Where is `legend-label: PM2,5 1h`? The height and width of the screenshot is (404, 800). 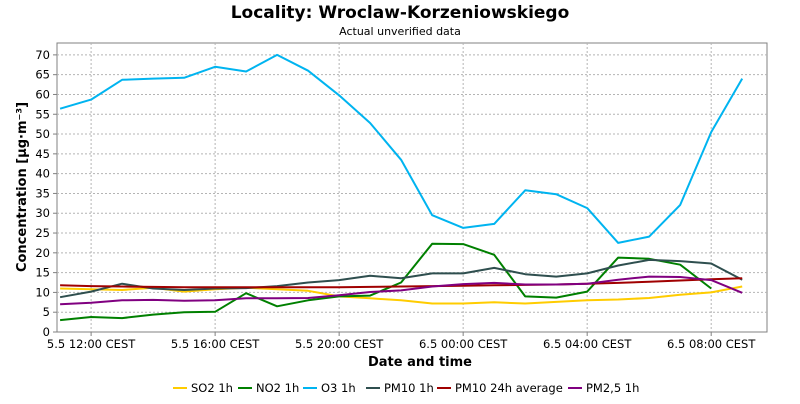
legend-label: PM2,5 1h is located at coordinates (612, 388).